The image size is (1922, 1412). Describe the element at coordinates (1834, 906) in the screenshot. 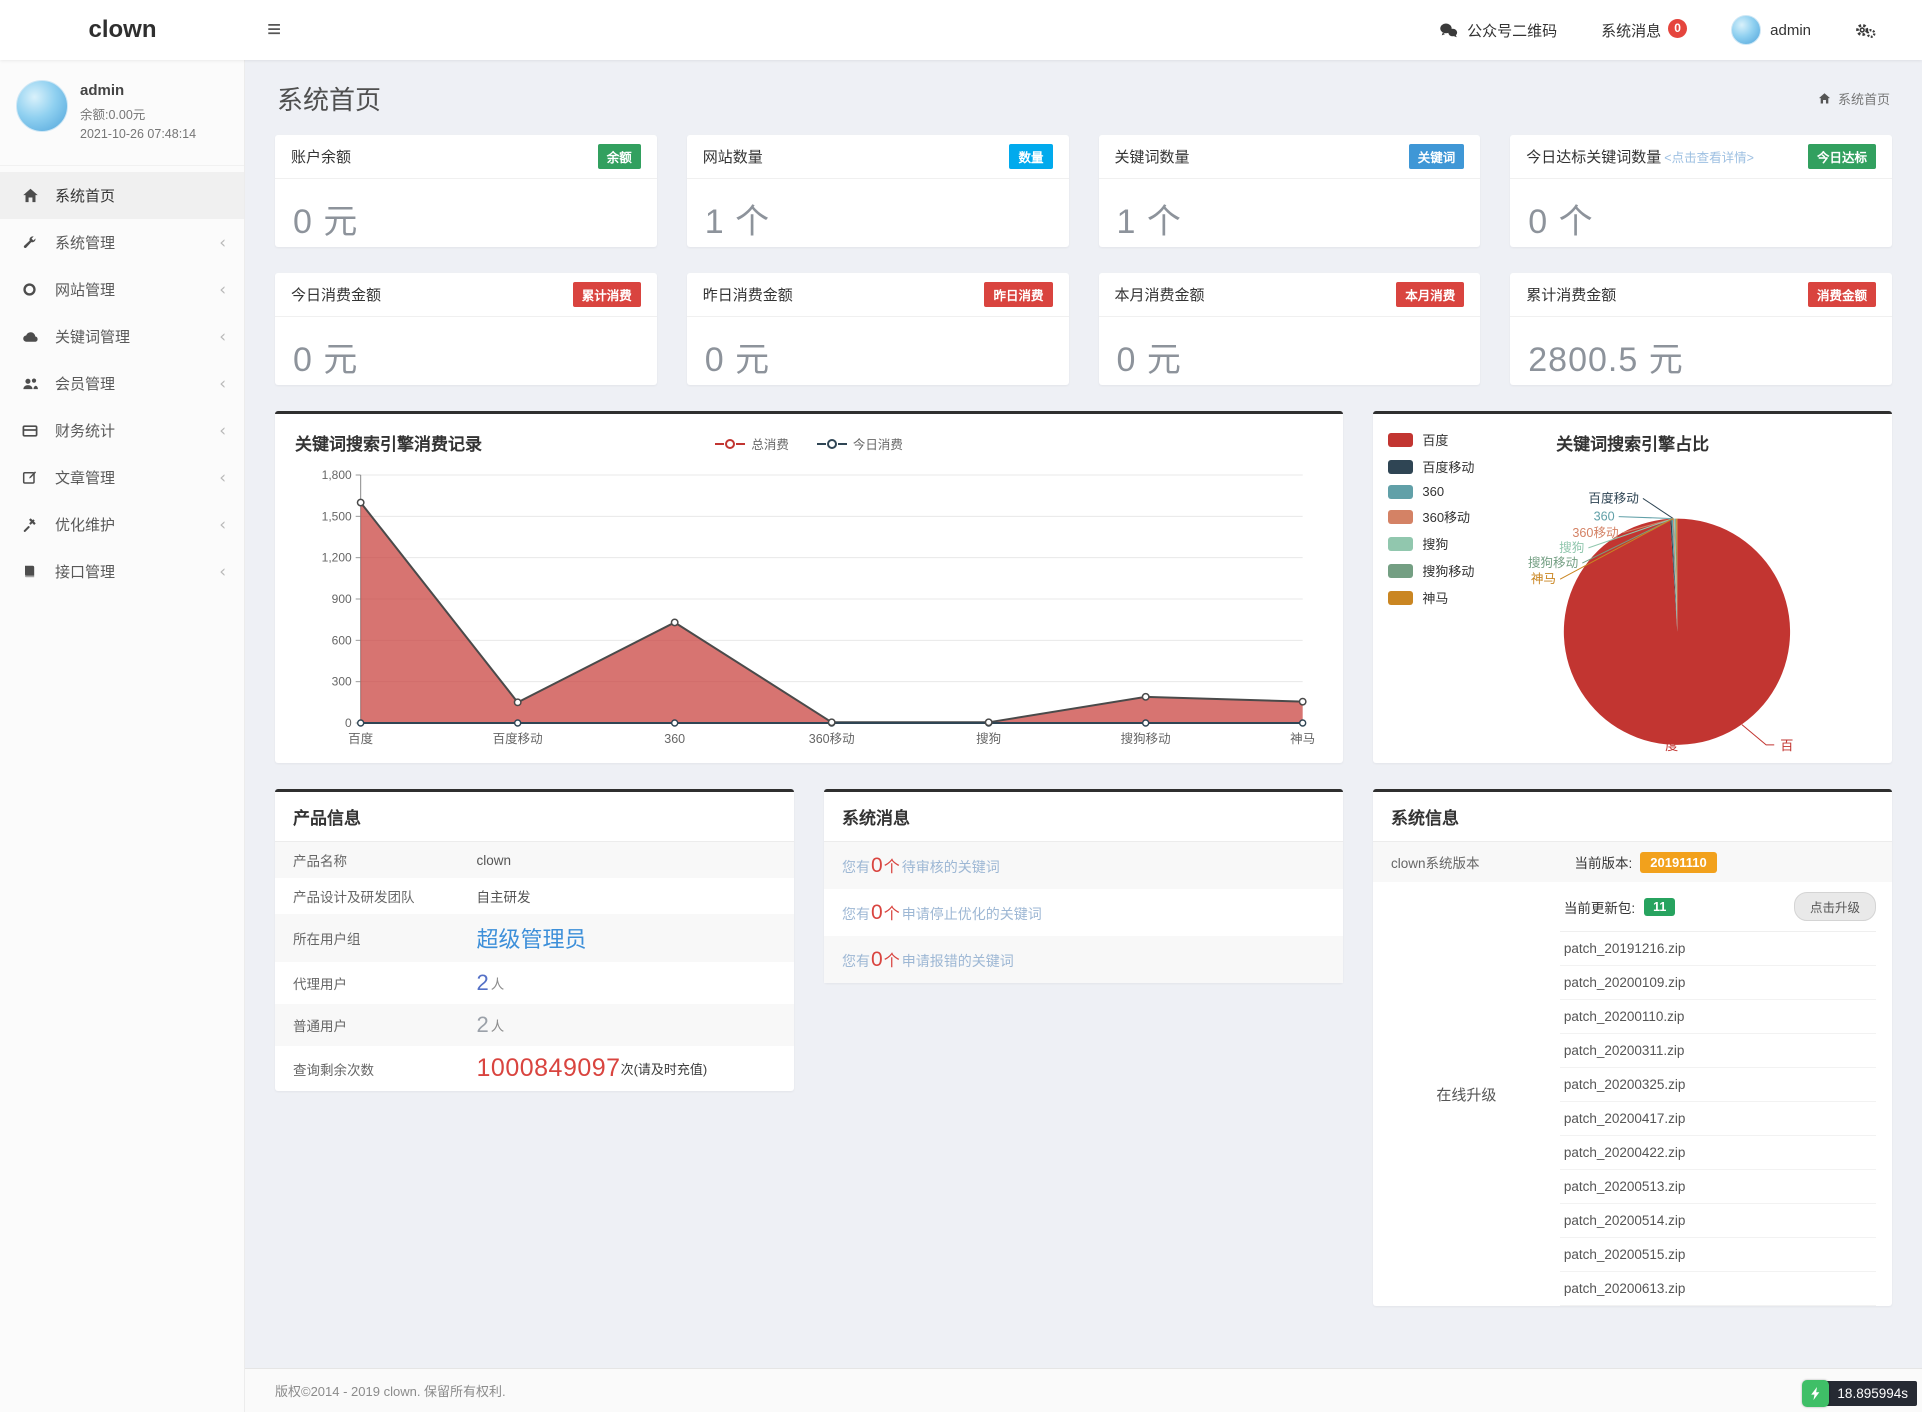

I see `upgrade-button: 点击升级` at that location.